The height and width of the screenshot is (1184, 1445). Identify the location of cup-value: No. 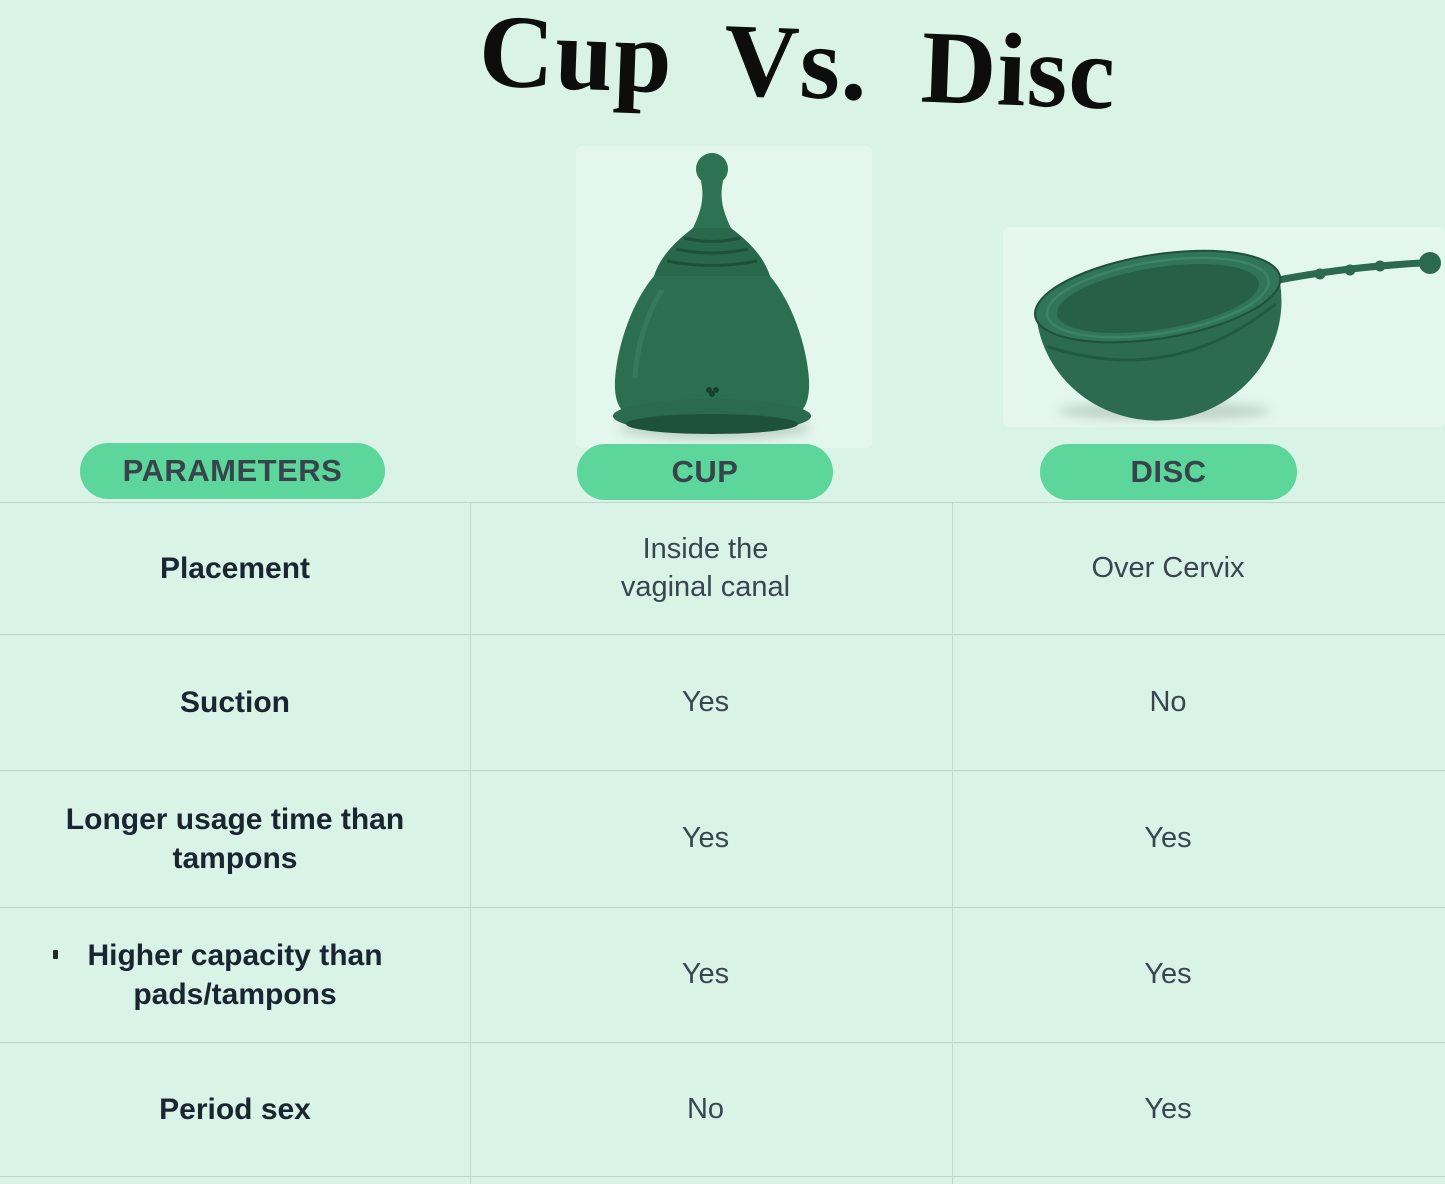
(705, 1108).